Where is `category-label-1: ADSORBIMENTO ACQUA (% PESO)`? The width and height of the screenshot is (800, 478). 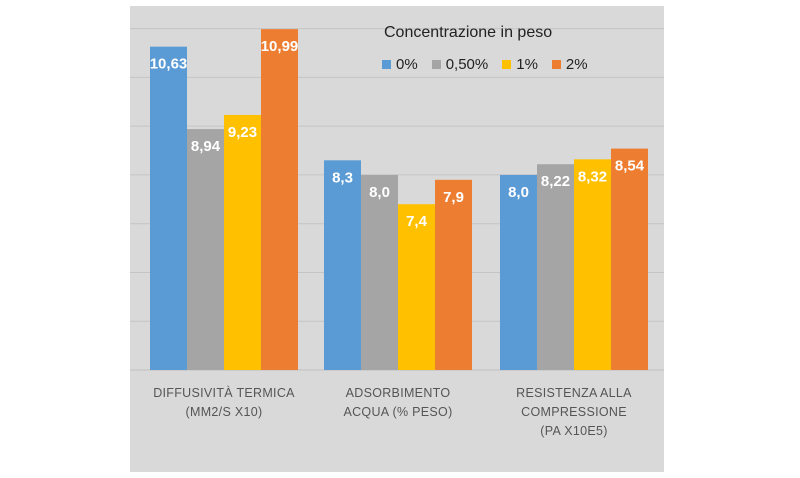 category-label-1: ADSORBIMENTO ACQUA (% PESO) is located at coordinates (398, 403).